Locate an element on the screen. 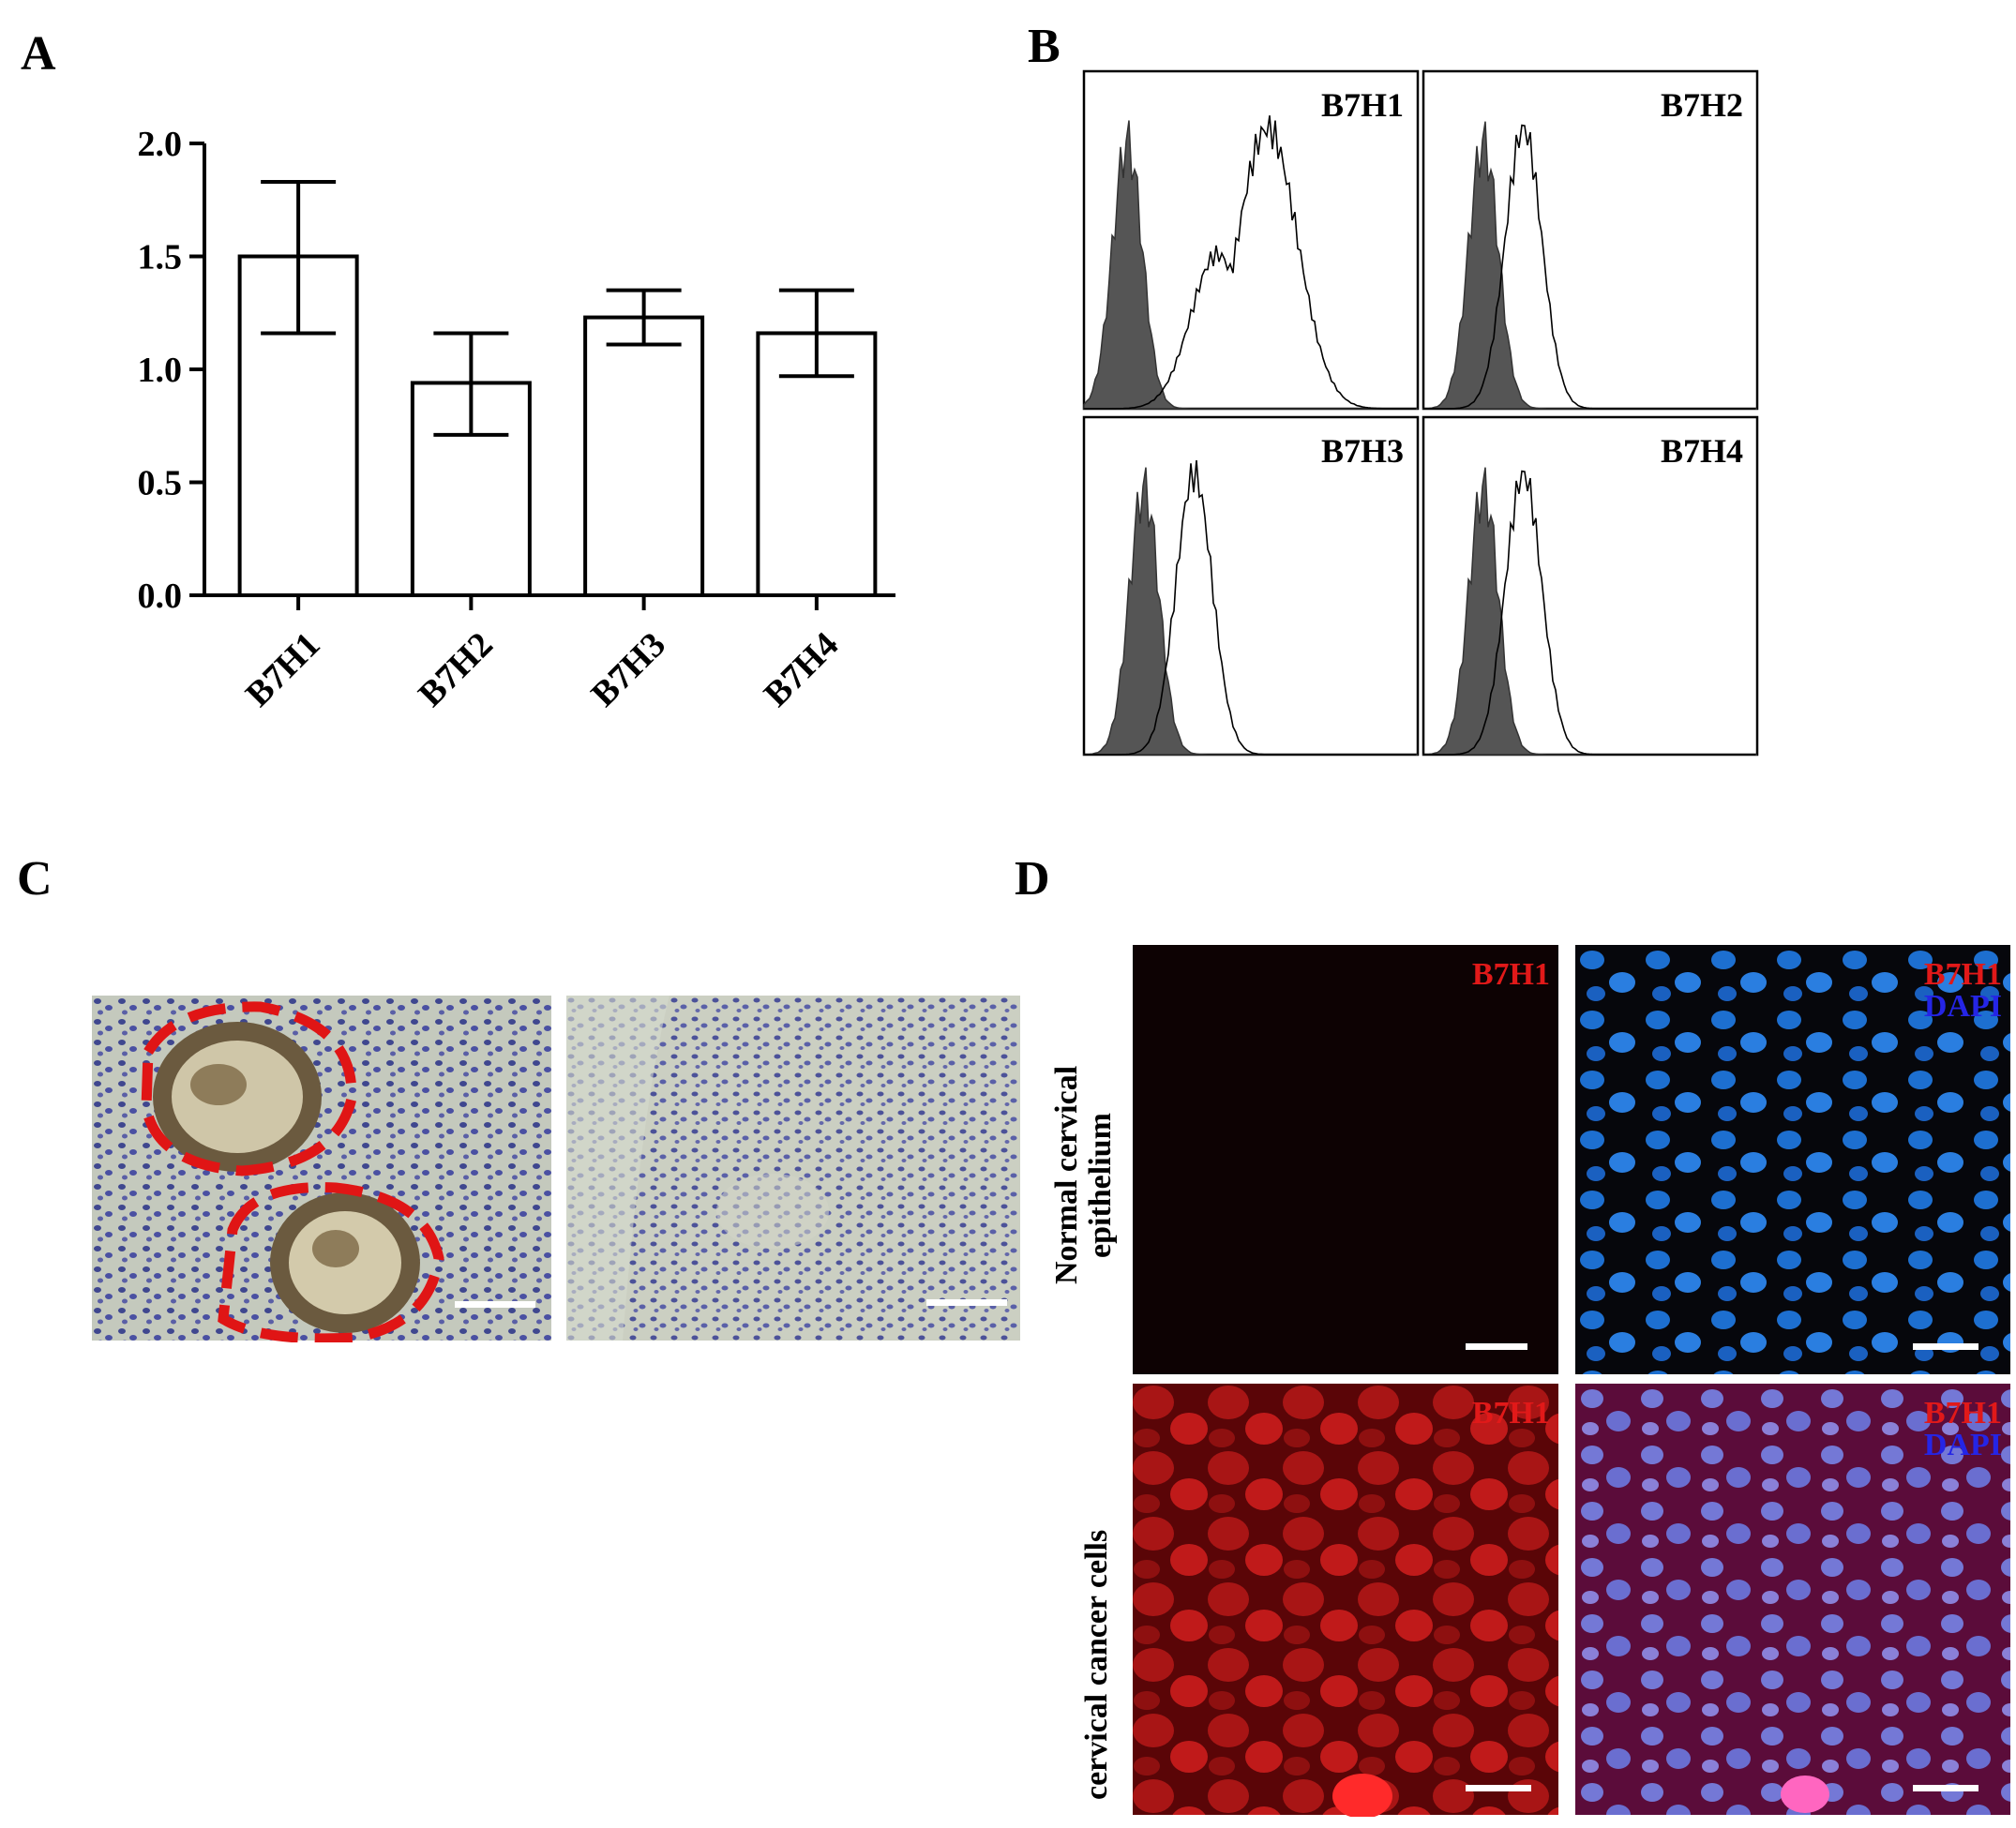 The width and height of the screenshot is (2016, 1828). if-normal-b7h1: B7H1 is located at coordinates (1345, 1159).